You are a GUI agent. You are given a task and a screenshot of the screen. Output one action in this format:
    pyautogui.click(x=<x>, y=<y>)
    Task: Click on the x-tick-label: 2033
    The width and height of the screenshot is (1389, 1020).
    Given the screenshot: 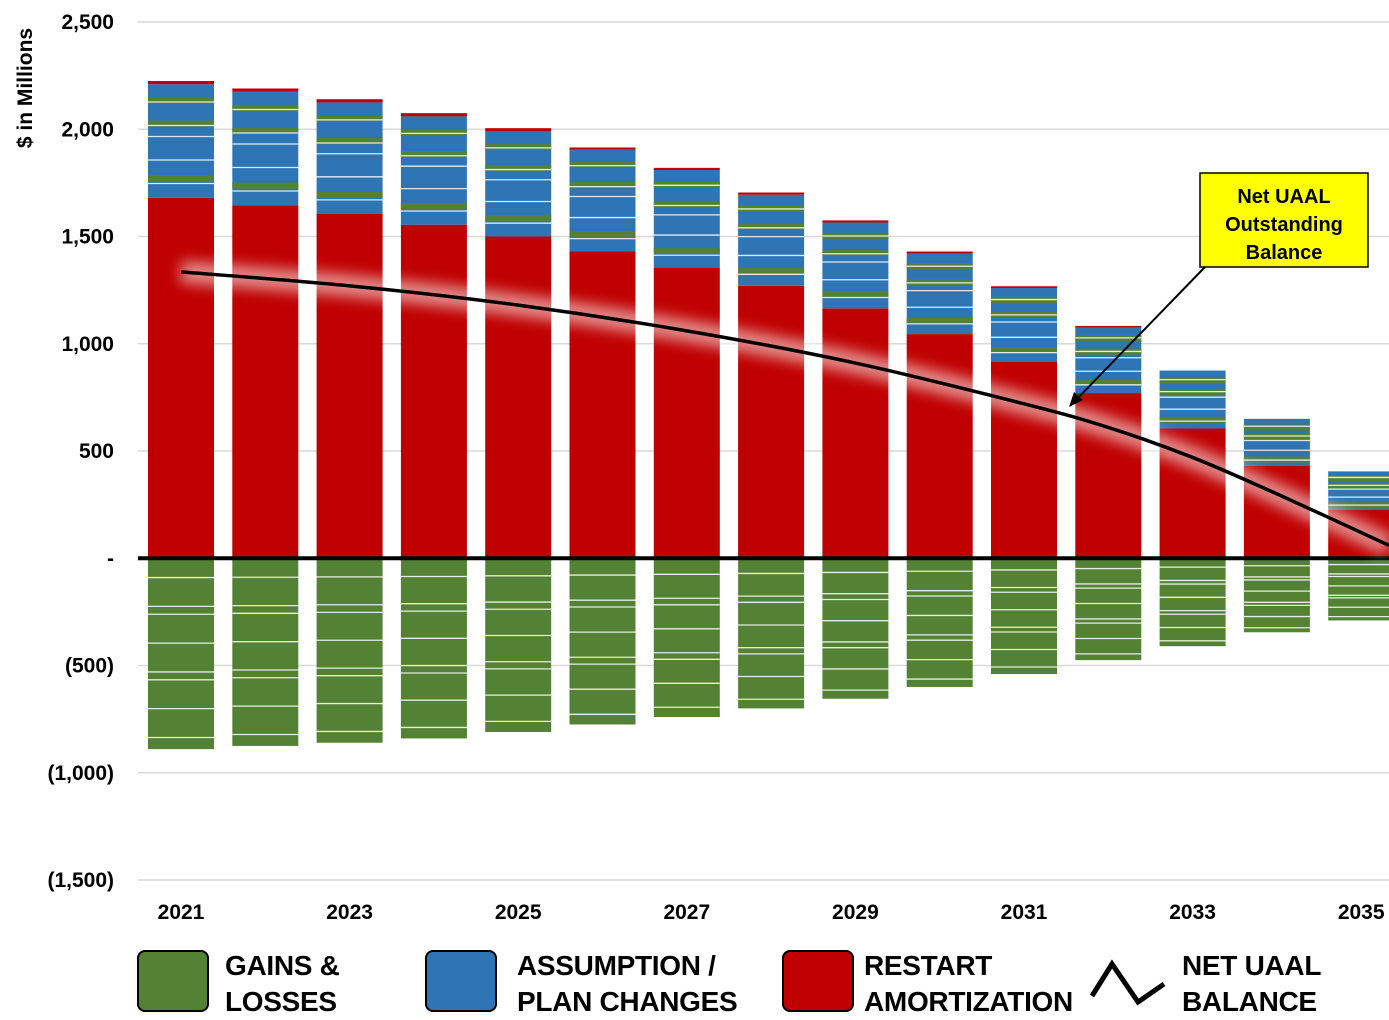 What is the action you would take?
    pyautogui.click(x=1192, y=912)
    